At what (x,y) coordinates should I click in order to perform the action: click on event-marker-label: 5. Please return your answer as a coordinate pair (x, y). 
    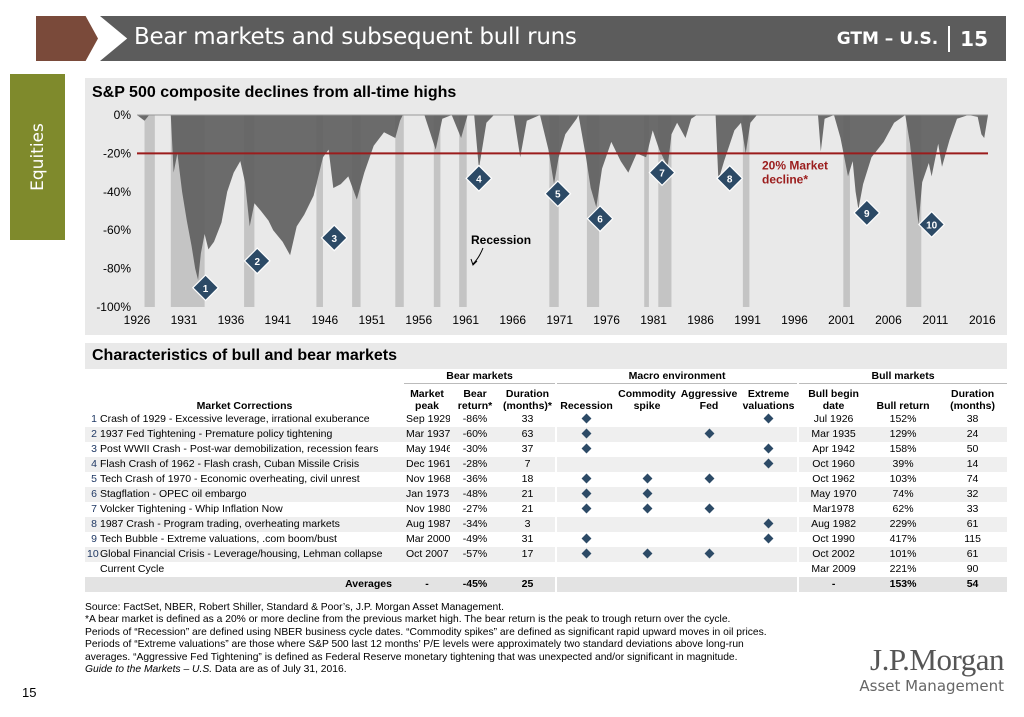
    Looking at the image, I should click on (558, 195).